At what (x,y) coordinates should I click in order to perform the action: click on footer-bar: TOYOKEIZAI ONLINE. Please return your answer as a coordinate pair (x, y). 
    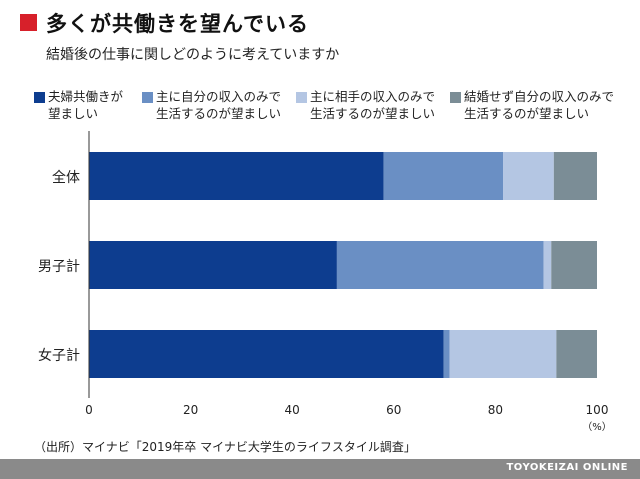
    Looking at the image, I should click on (320, 469).